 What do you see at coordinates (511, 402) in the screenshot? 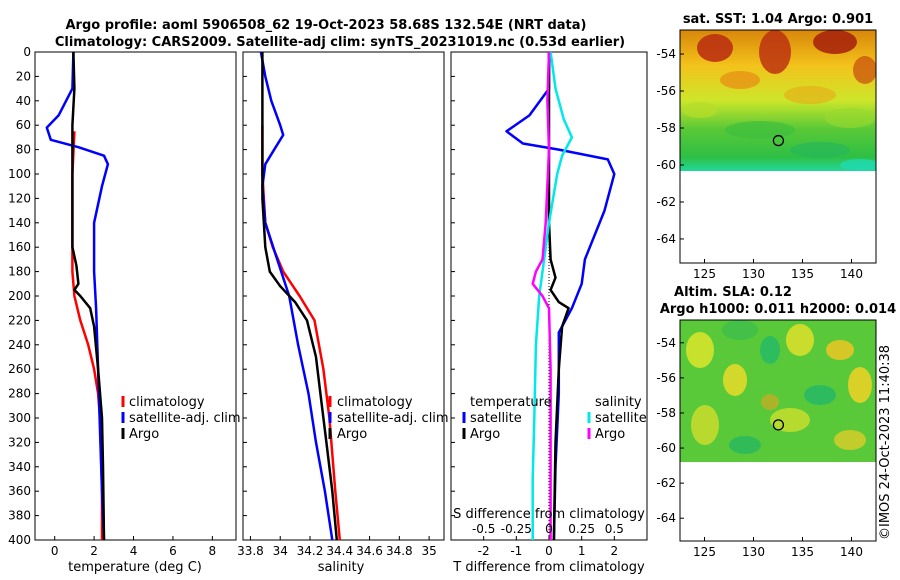
I see `legend-heading-temperature: temperature` at bounding box center [511, 402].